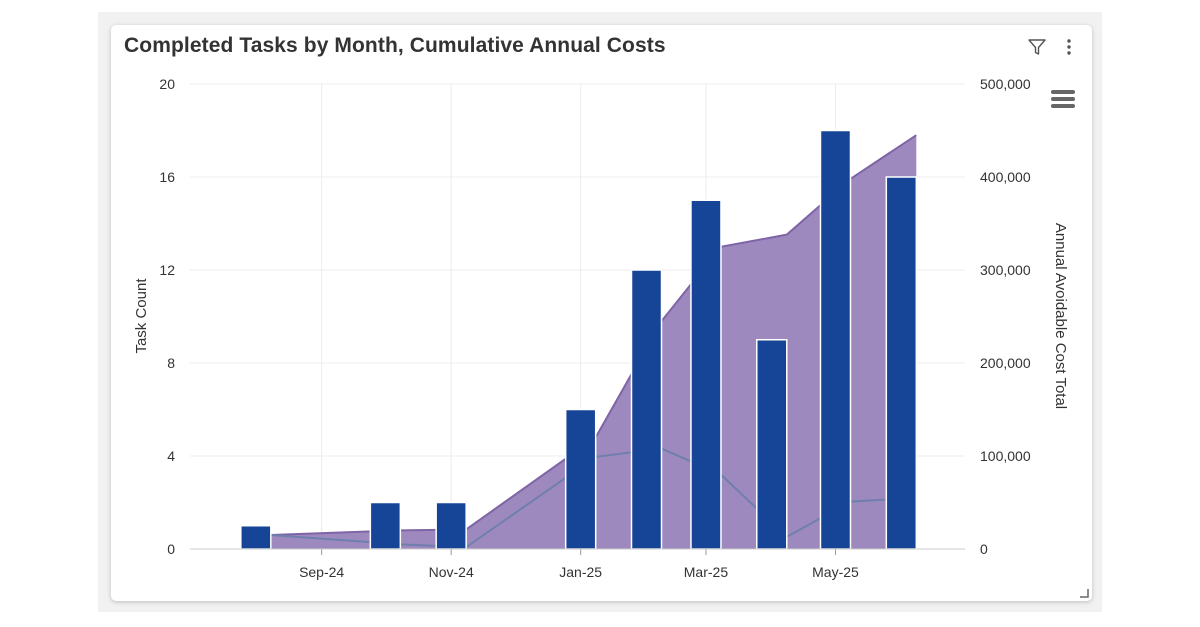 This screenshot has height=627, width=1200. Describe the element at coordinates (984, 549) in the screenshot. I see `y2-tick-label: 0` at that location.